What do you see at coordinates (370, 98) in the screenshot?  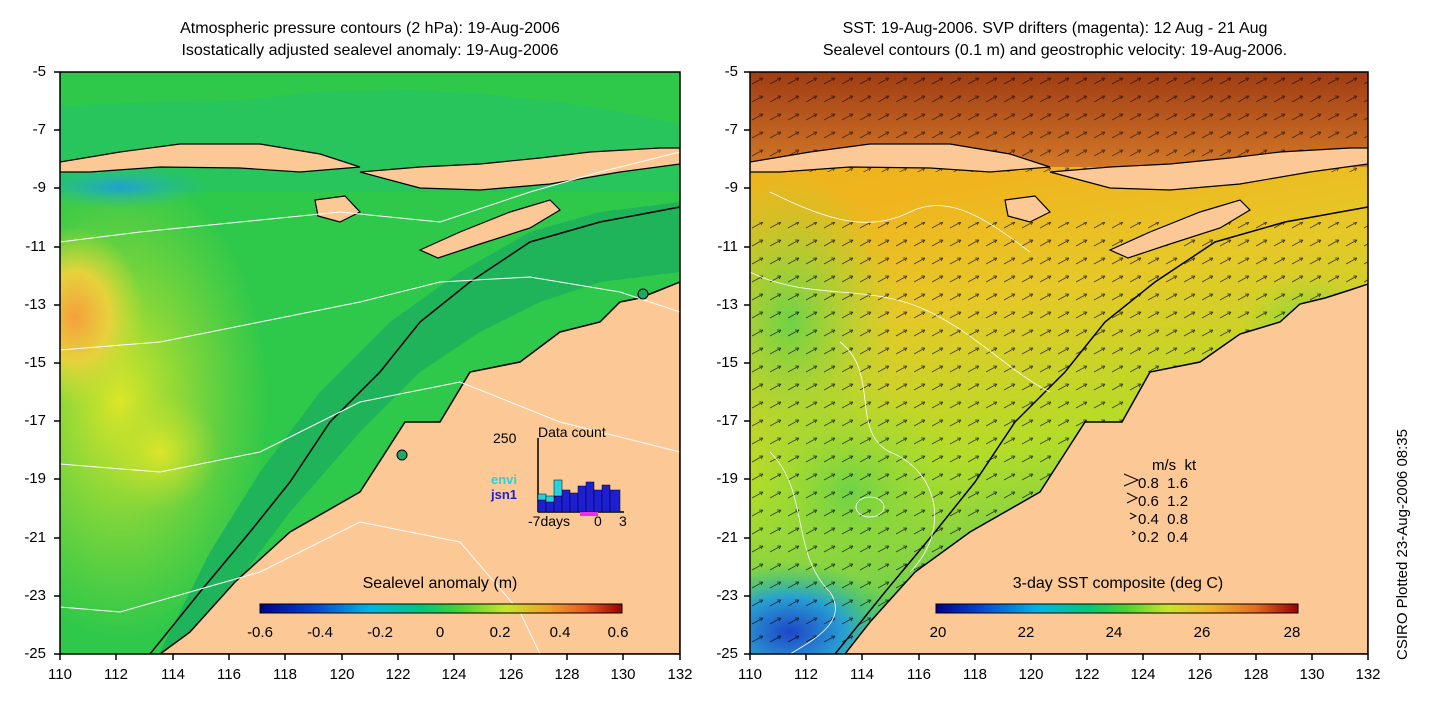 I see `north-islands-land` at bounding box center [370, 98].